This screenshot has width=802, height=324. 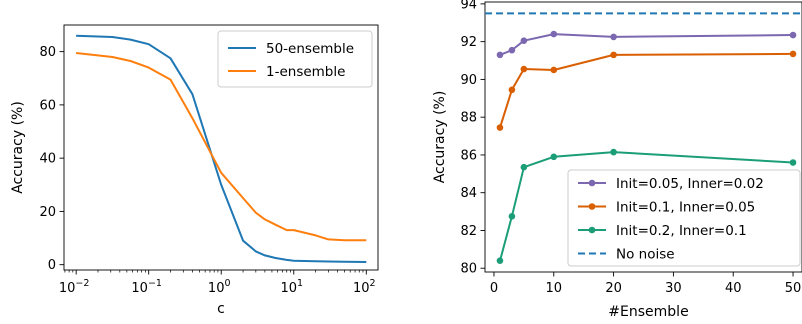 What do you see at coordinates (47, 212) in the screenshot?
I see `y-tick-label: 20` at bounding box center [47, 212].